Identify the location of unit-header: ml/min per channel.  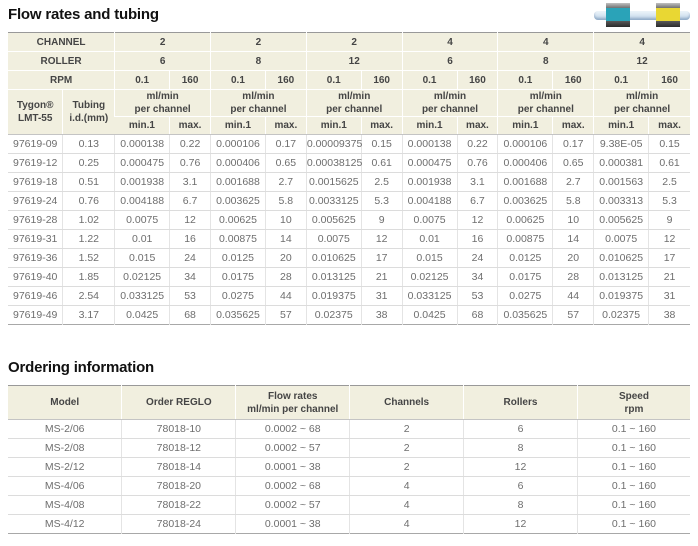
(258, 103).